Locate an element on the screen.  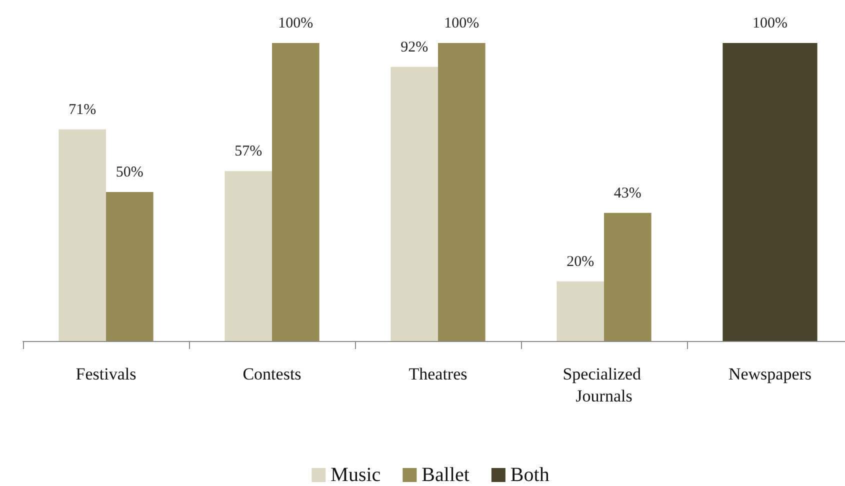
data-label: 71% is located at coordinates (82, 110).